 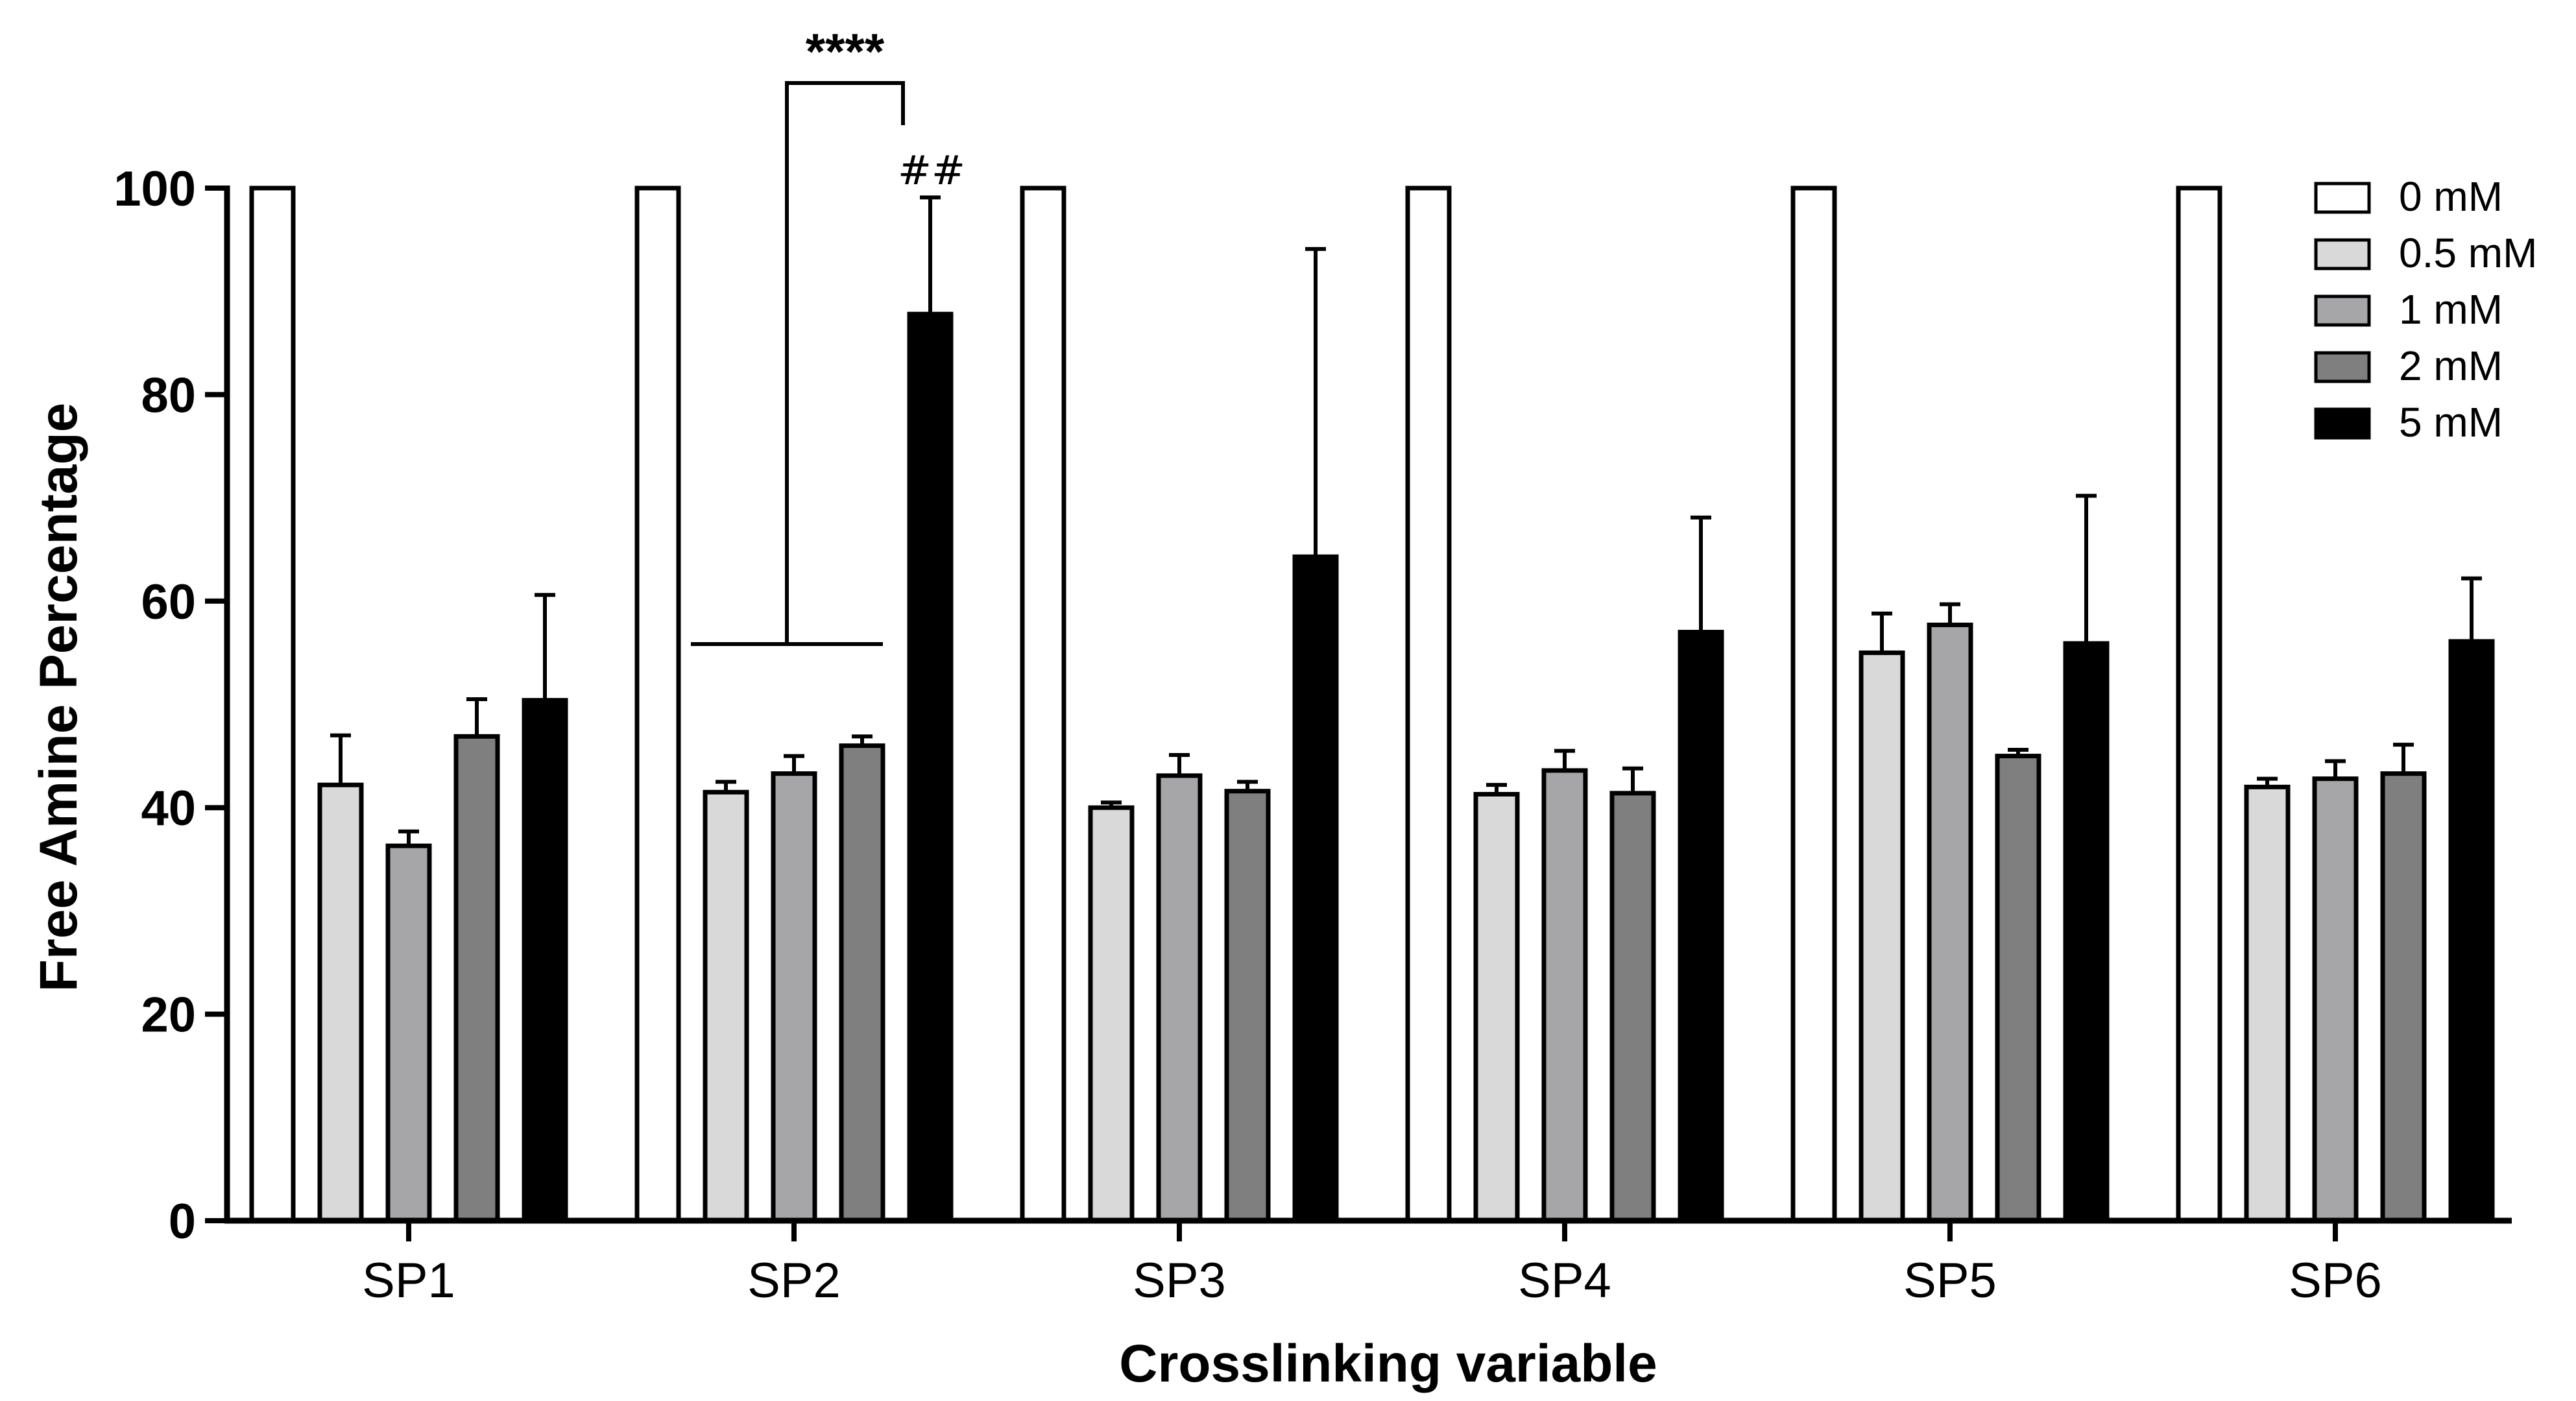 I want to click on legend-label-0: 0 mM, so click(x=2451, y=197).